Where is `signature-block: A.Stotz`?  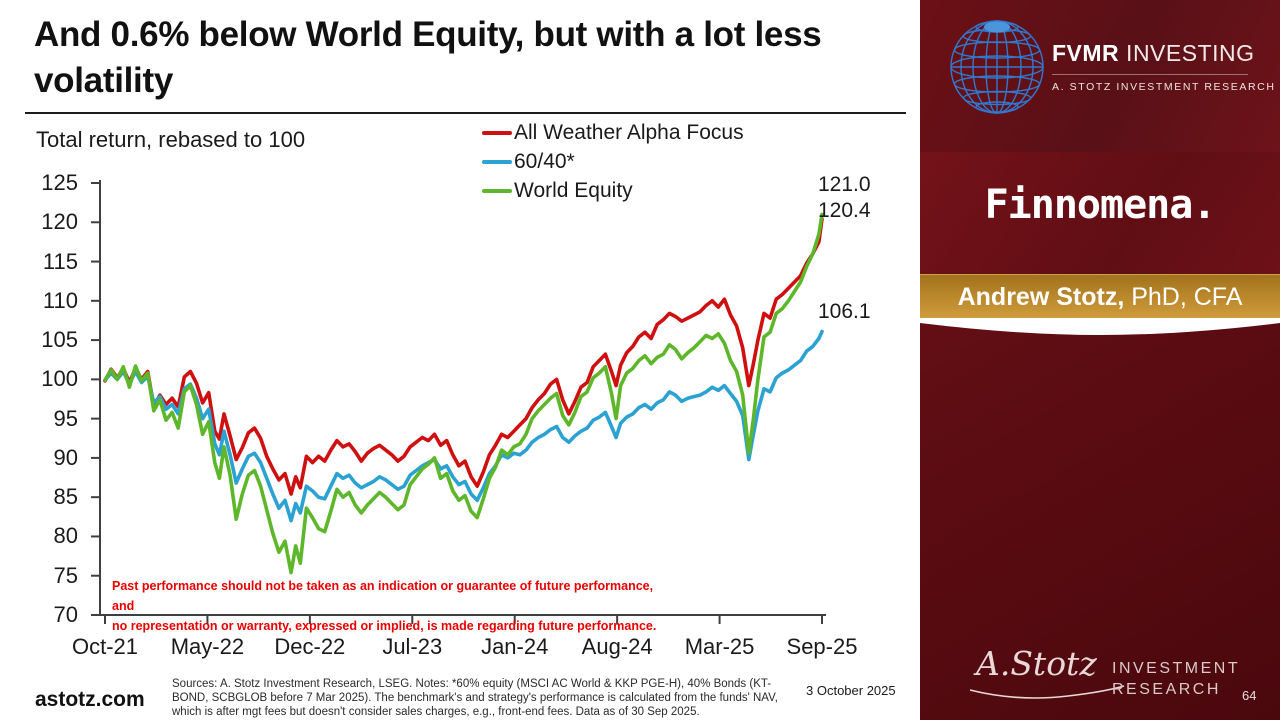 signature-block: A.Stotz is located at coordinates (1047, 671).